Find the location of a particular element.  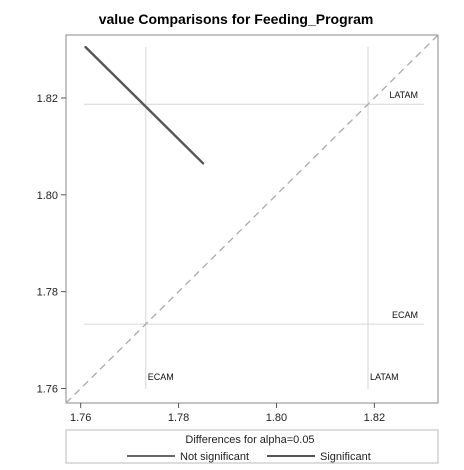

legend-label-not-significant: Not significant is located at coordinates (214, 457).